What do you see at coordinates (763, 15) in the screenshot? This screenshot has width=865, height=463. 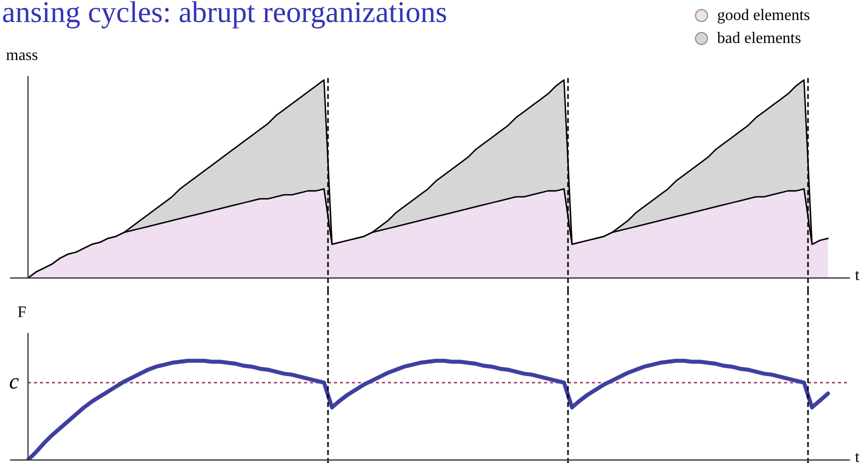 I see `legend-label: good elements` at bounding box center [763, 15].